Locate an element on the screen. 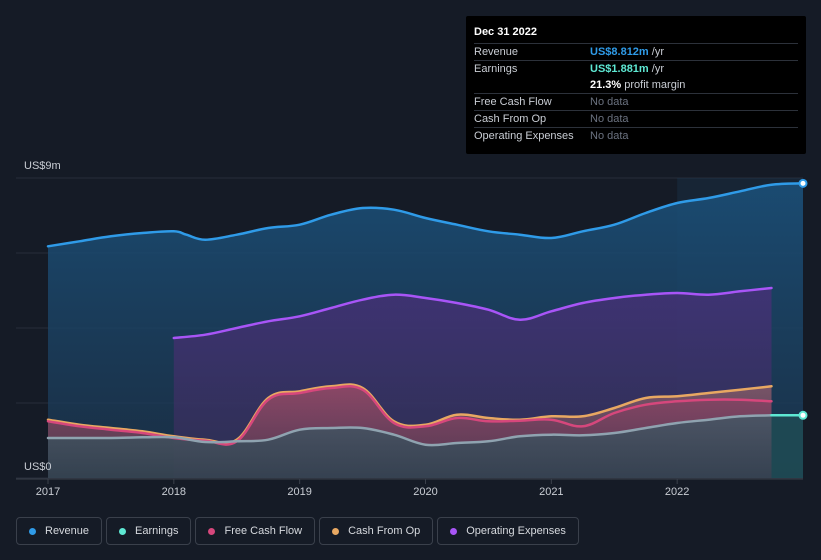 The height and width of the screenshot is (560, 821). legend-label: Earnings is located at coordinates (157, 531).